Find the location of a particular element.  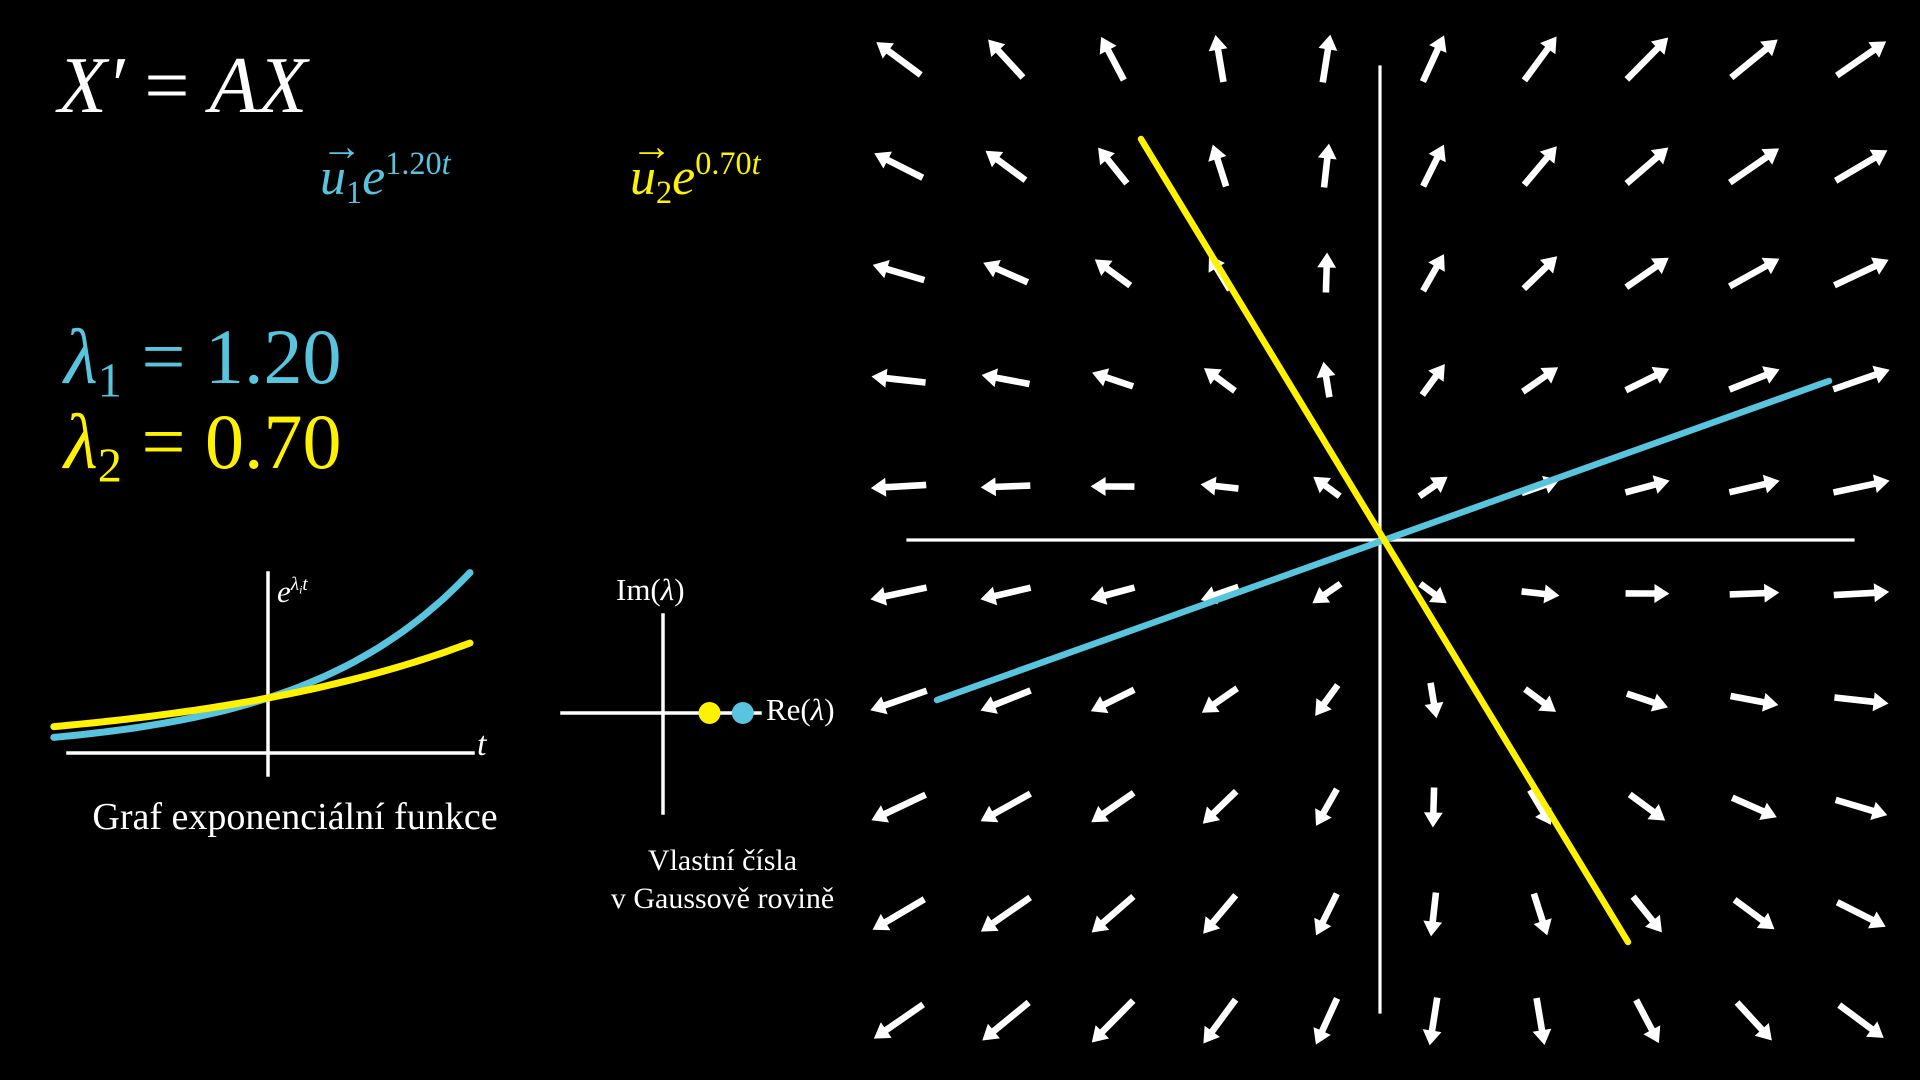

exp-graph-y-axis-label: eλit is located at coordinates (292, 590).